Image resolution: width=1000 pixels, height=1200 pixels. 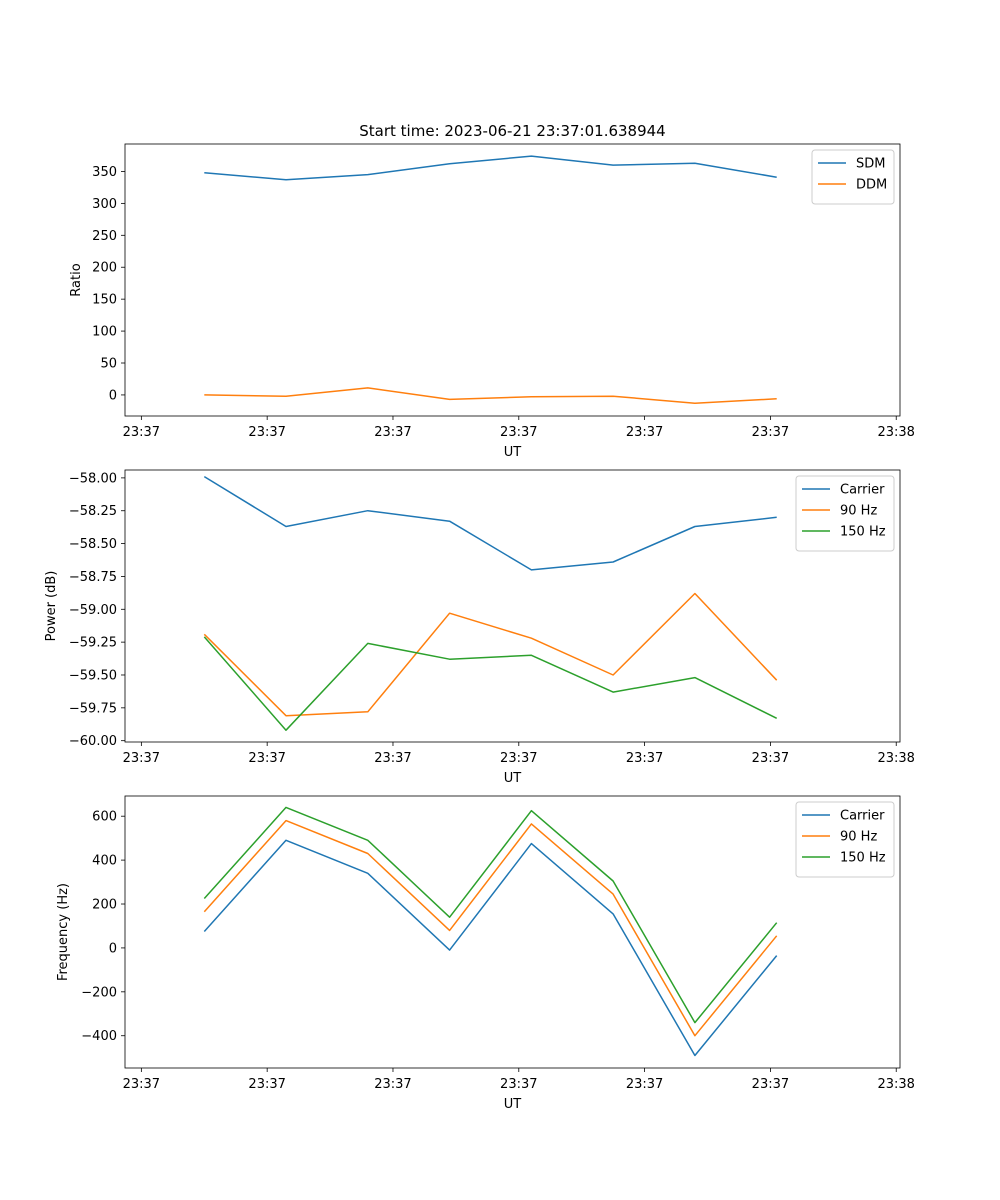 What do you see at coordinates (104, 332) in the screenshot?
I see `y-tick-label: 100` at bounding box center [104, 332].